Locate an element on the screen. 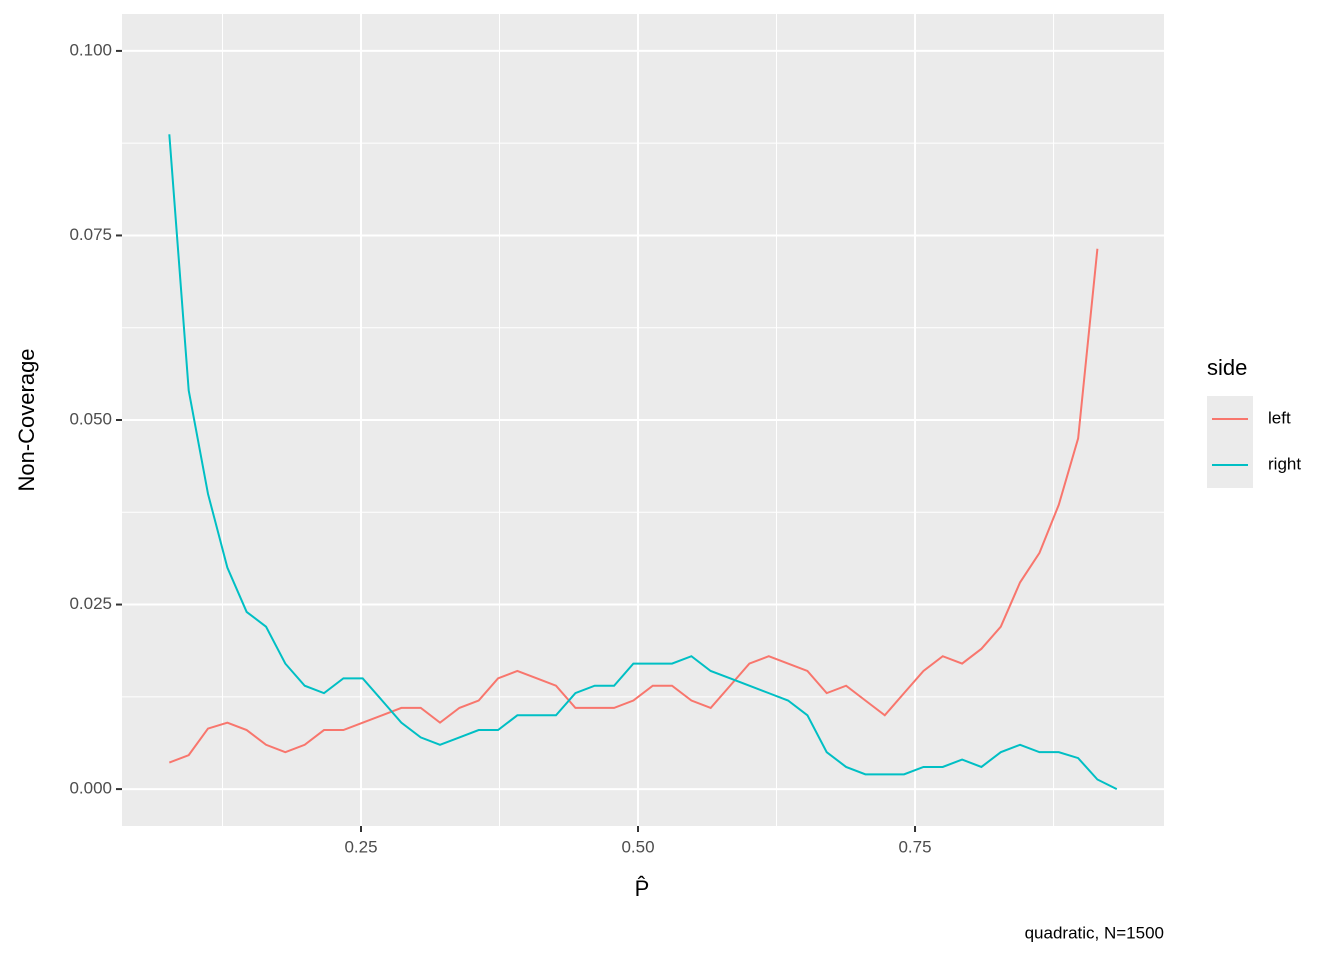  y-tick-label: 0.000 is located at coordinates (90, 788).